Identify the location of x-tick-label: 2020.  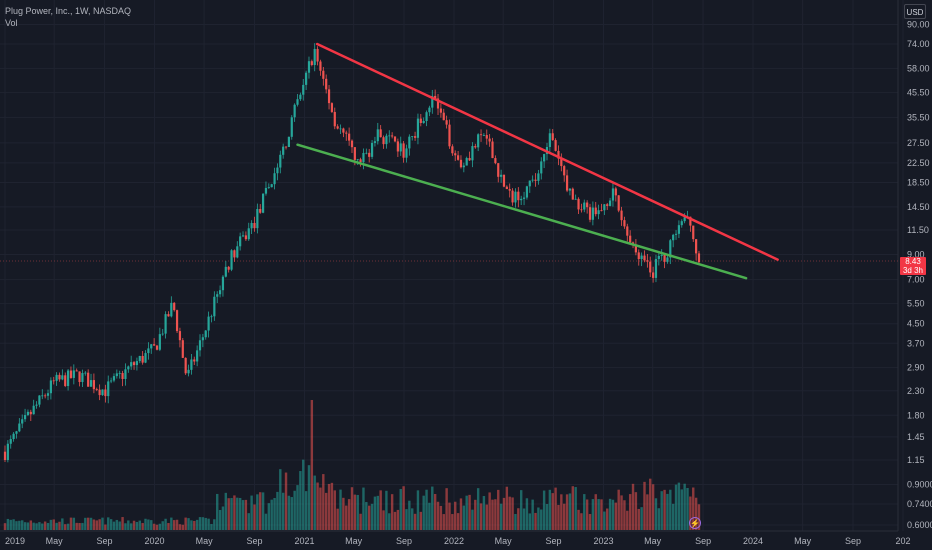
(155, 541).